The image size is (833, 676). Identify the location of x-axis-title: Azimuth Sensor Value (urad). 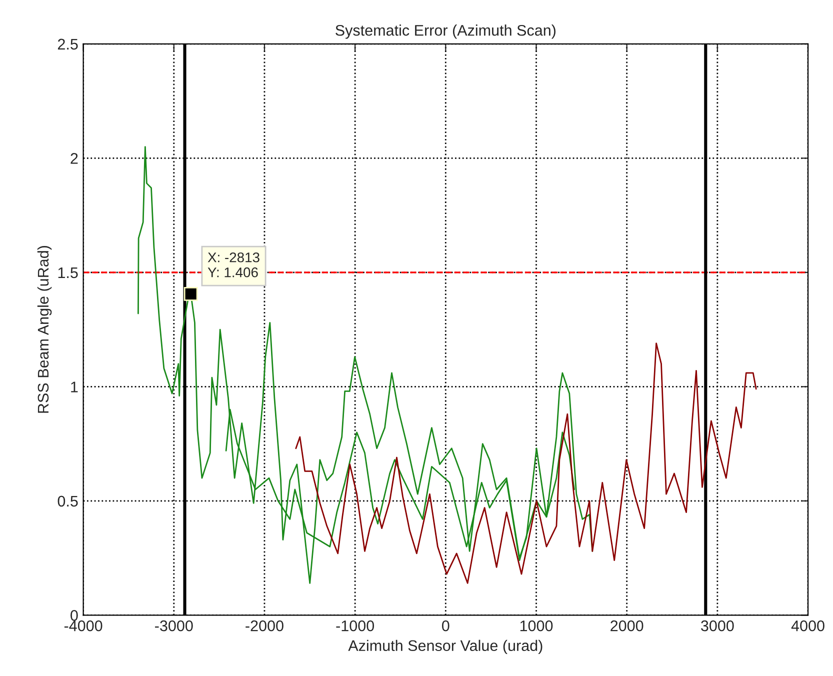
(445, 647).